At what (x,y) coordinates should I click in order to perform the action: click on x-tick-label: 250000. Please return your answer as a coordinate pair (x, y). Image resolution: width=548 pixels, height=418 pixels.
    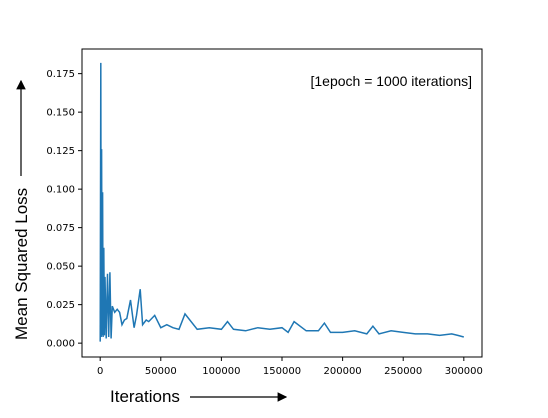
    Looking at the image, I should click on (403, 371).